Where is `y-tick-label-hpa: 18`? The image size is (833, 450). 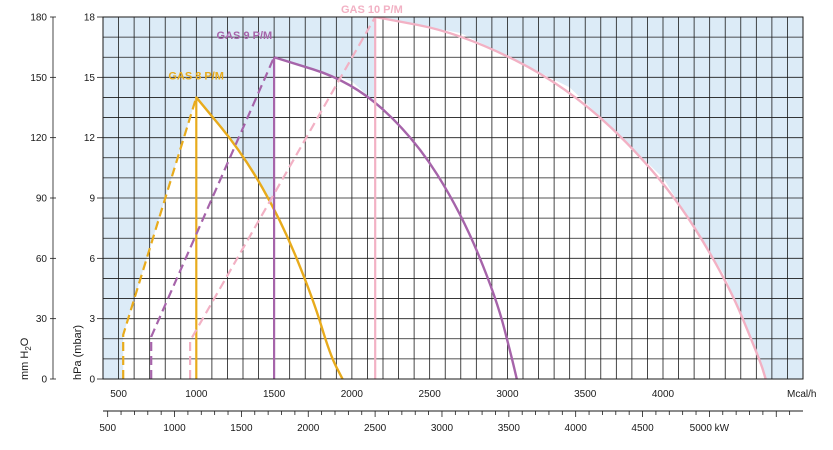
y-tick-label-hpa: 18 is located at coordinates (90, 18).